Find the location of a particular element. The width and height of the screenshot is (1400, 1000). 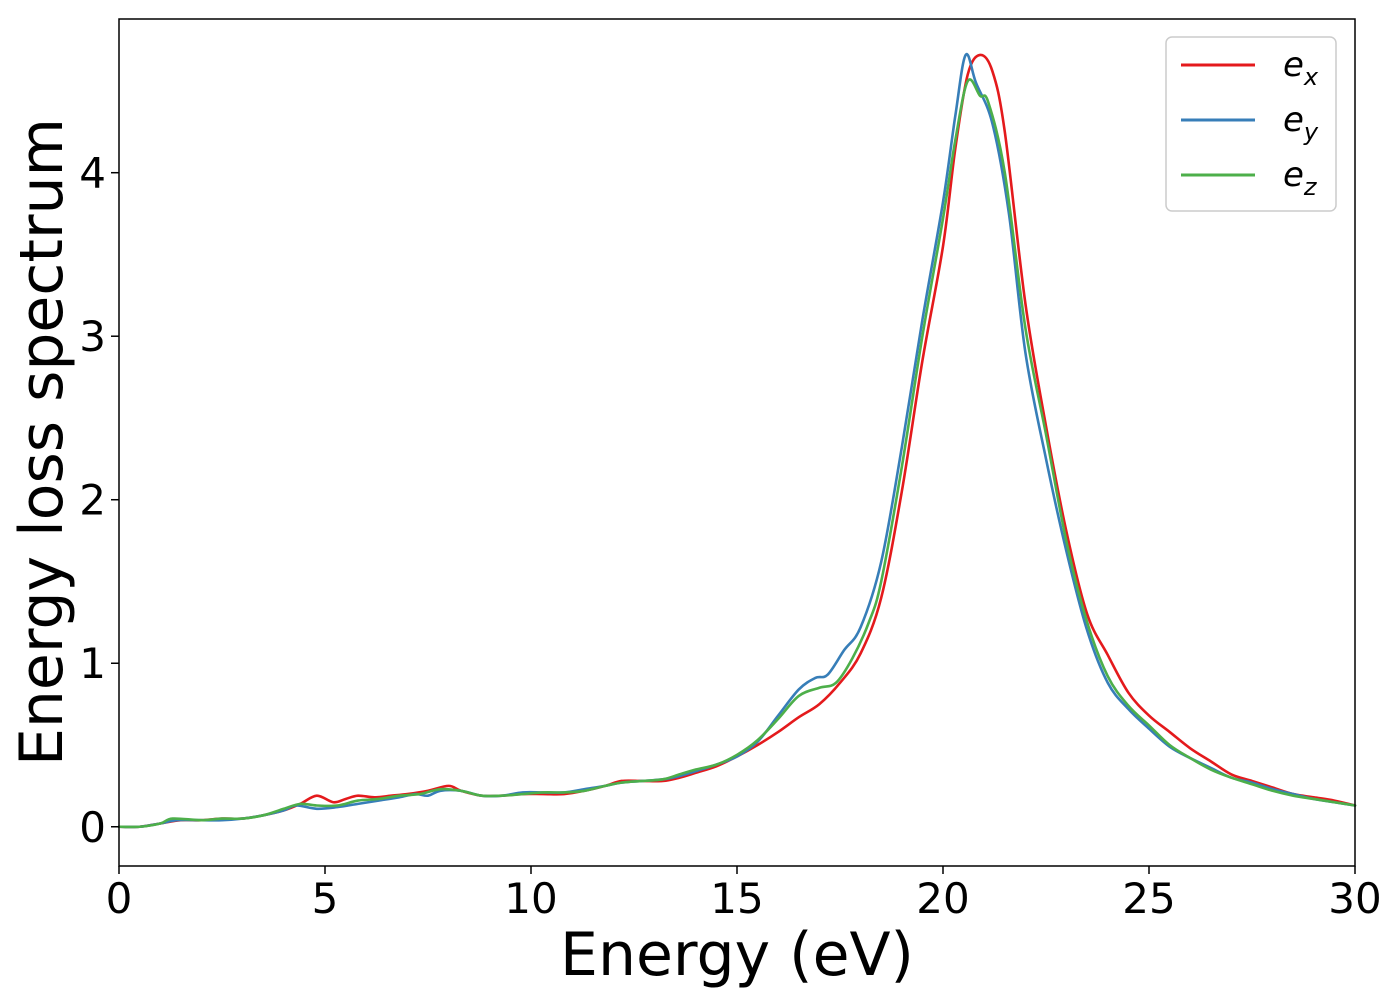

x-tick-label: 30 is located at coordinates (1354, 898).